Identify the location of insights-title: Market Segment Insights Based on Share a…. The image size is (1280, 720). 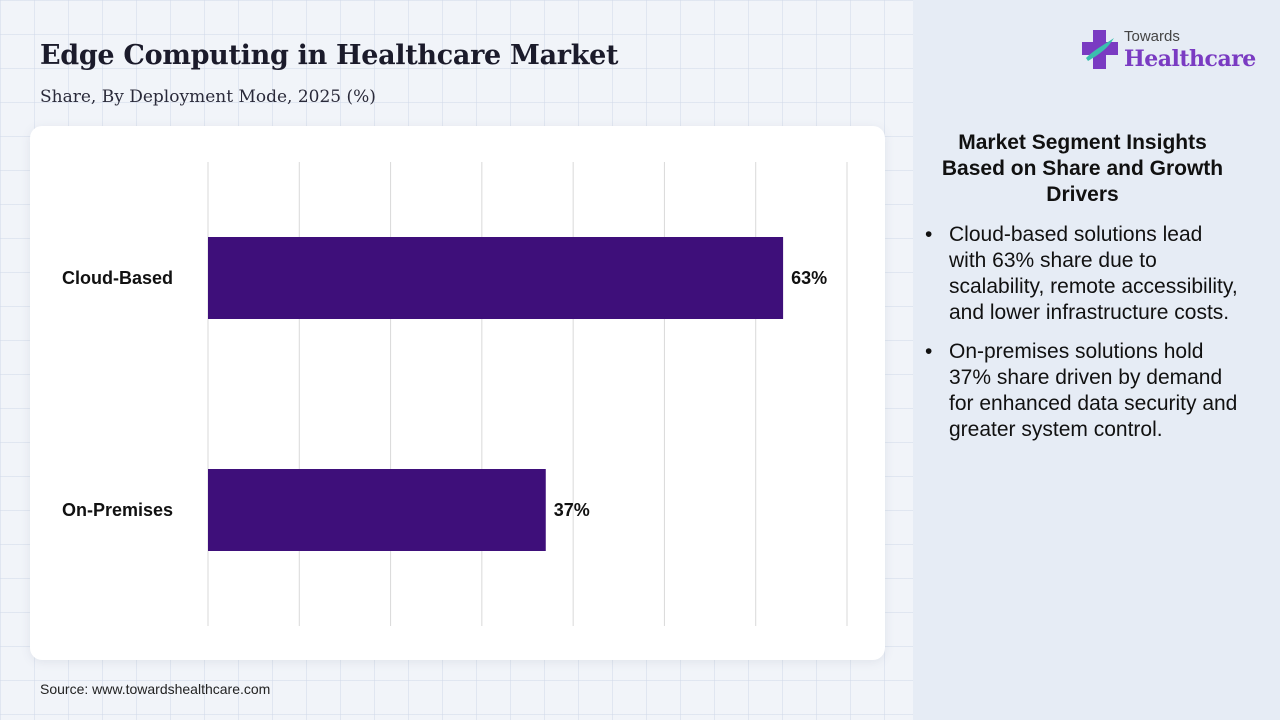
(1082, 168).